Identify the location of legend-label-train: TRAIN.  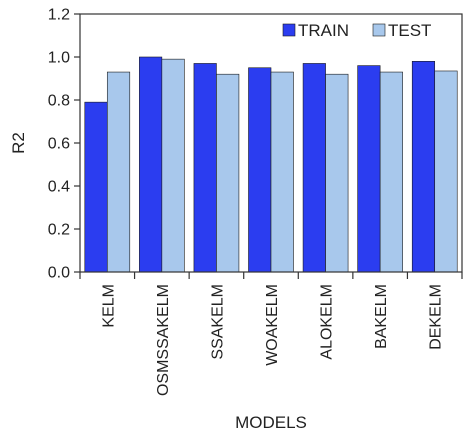
(323, 30).